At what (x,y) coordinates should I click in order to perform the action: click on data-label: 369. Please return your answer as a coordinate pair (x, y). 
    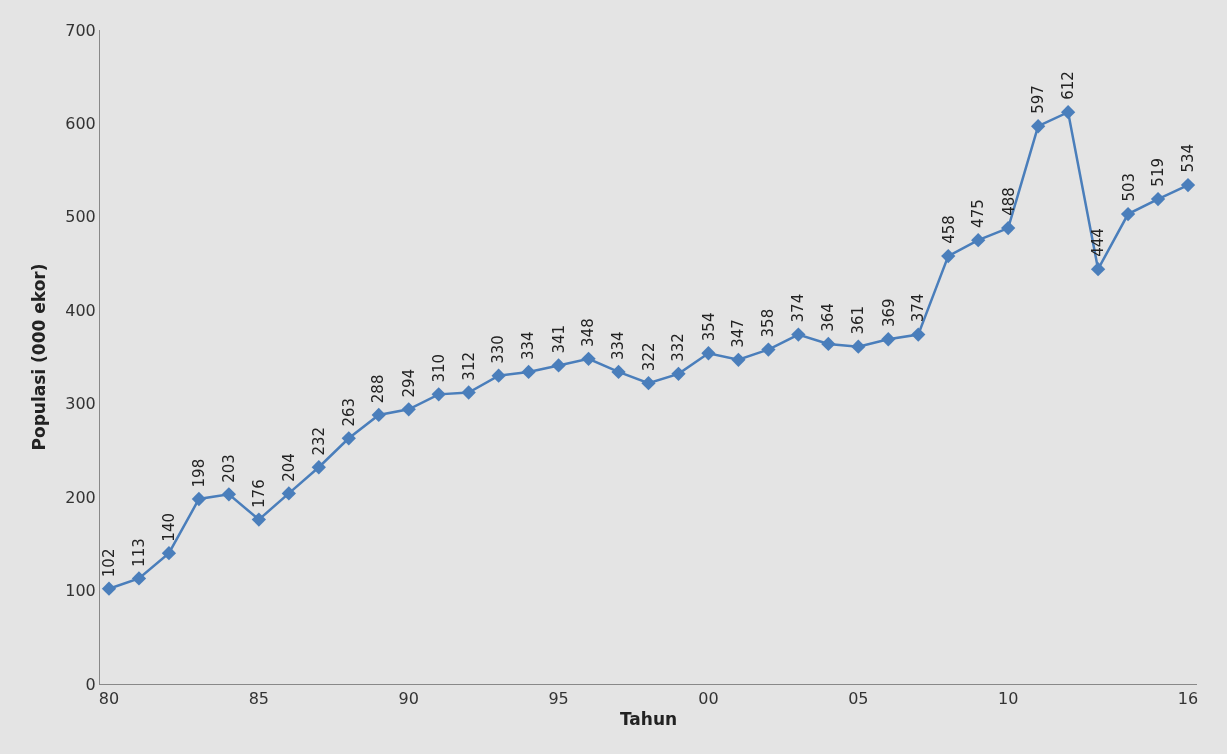
    Looking at the image, I should click on (888, 313).